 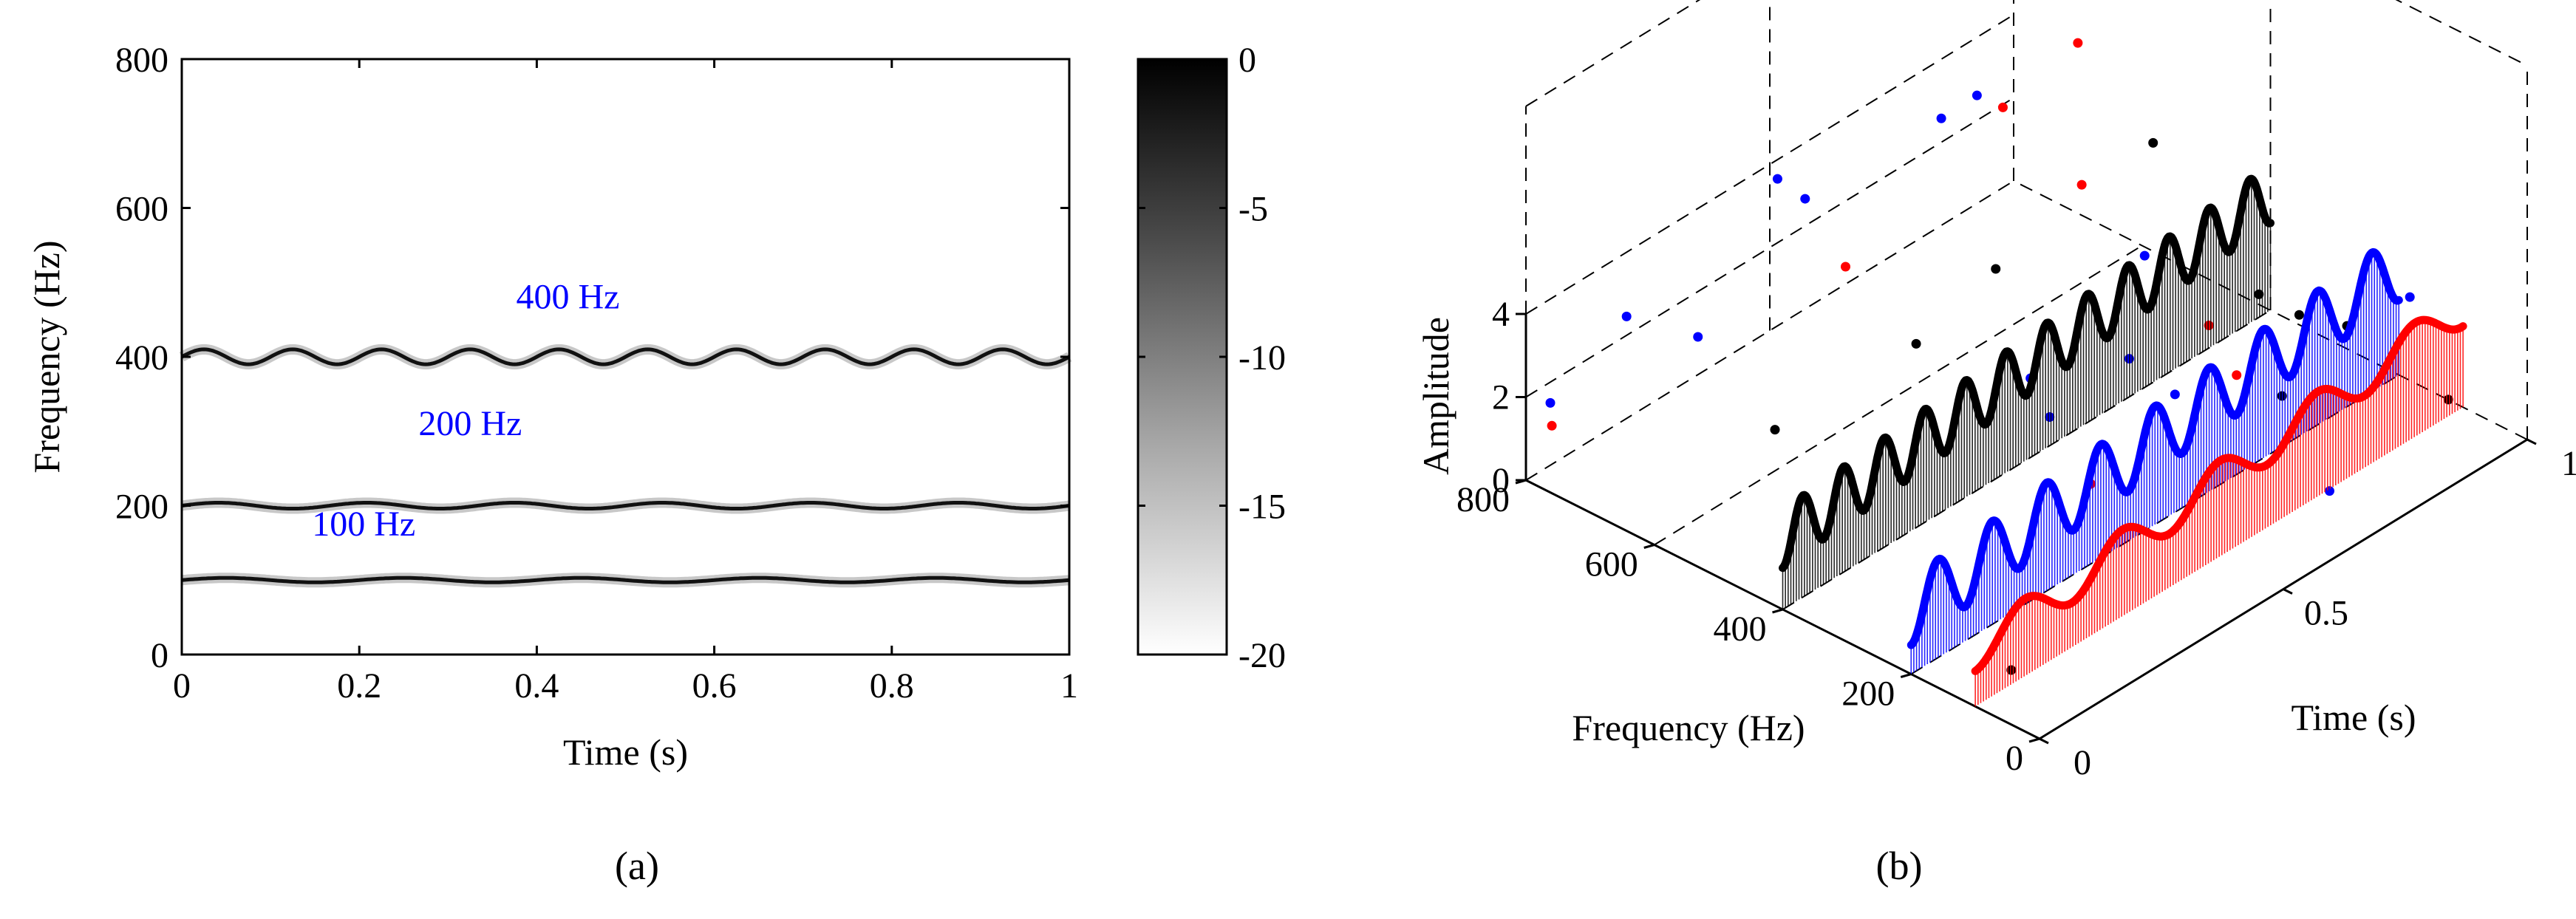 What do you see at coordinates (1501, 314) in the screenshot?
I see `amplitude-tick-label: 4` at bounding box center [1501, 314].